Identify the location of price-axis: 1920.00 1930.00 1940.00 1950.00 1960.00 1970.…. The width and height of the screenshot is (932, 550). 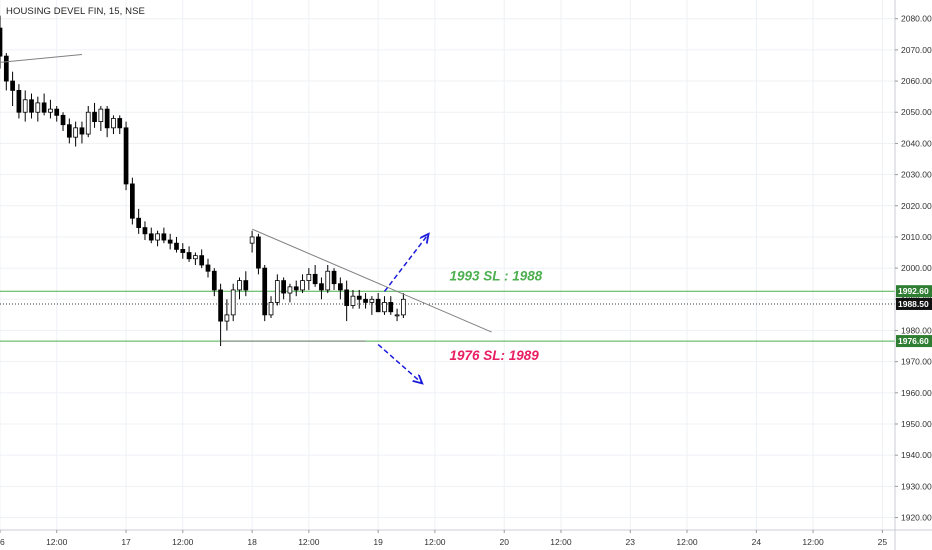
(913, 275).